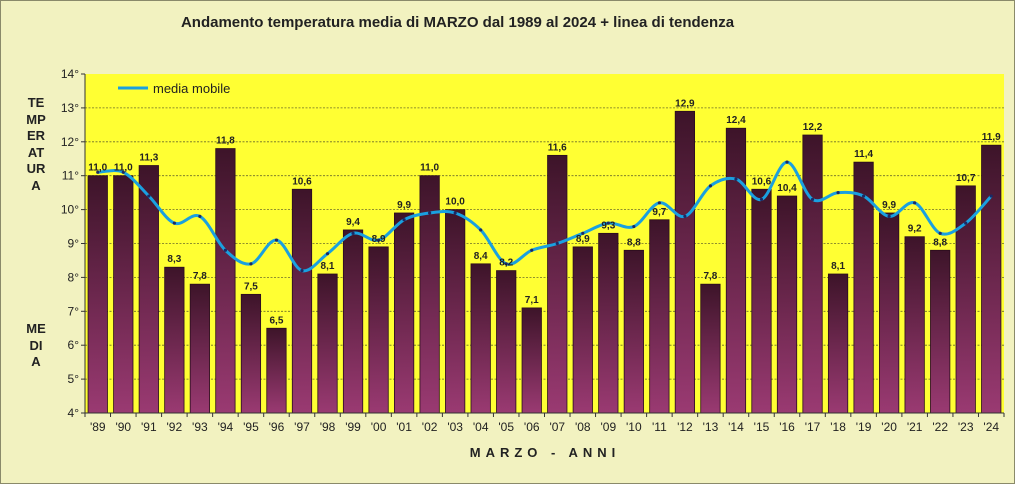 The width and height of the screenshot is (1015, 484). Describe the element at coordinates (557, 427) in the screenshot. I see `x-tick-label: '07` at that location.